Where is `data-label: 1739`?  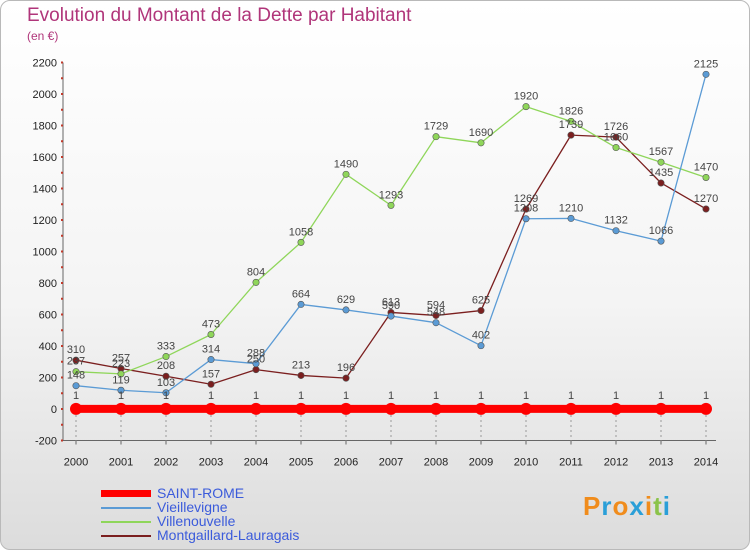 data-label: 1739 is located at coordinates (571, 125).